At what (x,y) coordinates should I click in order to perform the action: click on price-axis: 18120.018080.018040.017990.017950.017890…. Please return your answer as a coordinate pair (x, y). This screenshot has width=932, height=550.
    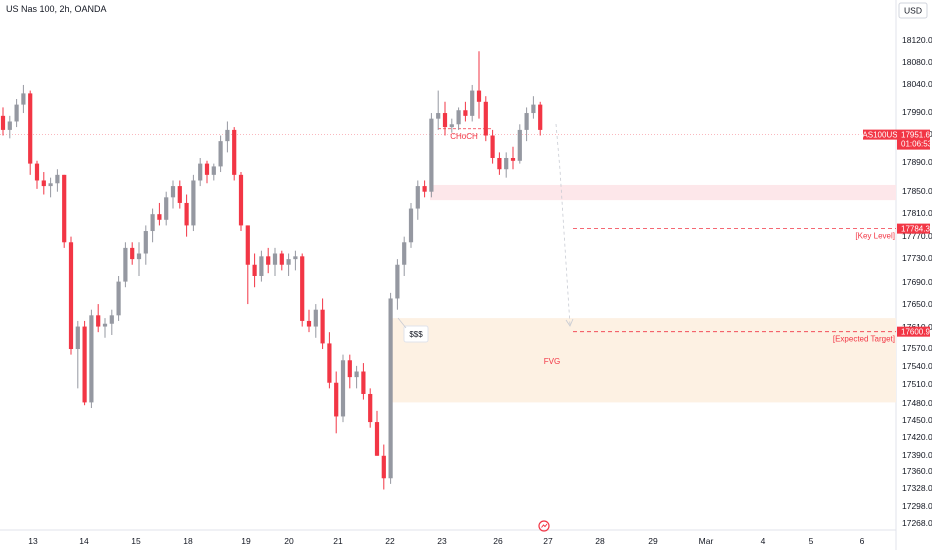
    Looking at the image, I should click on (917, 281).